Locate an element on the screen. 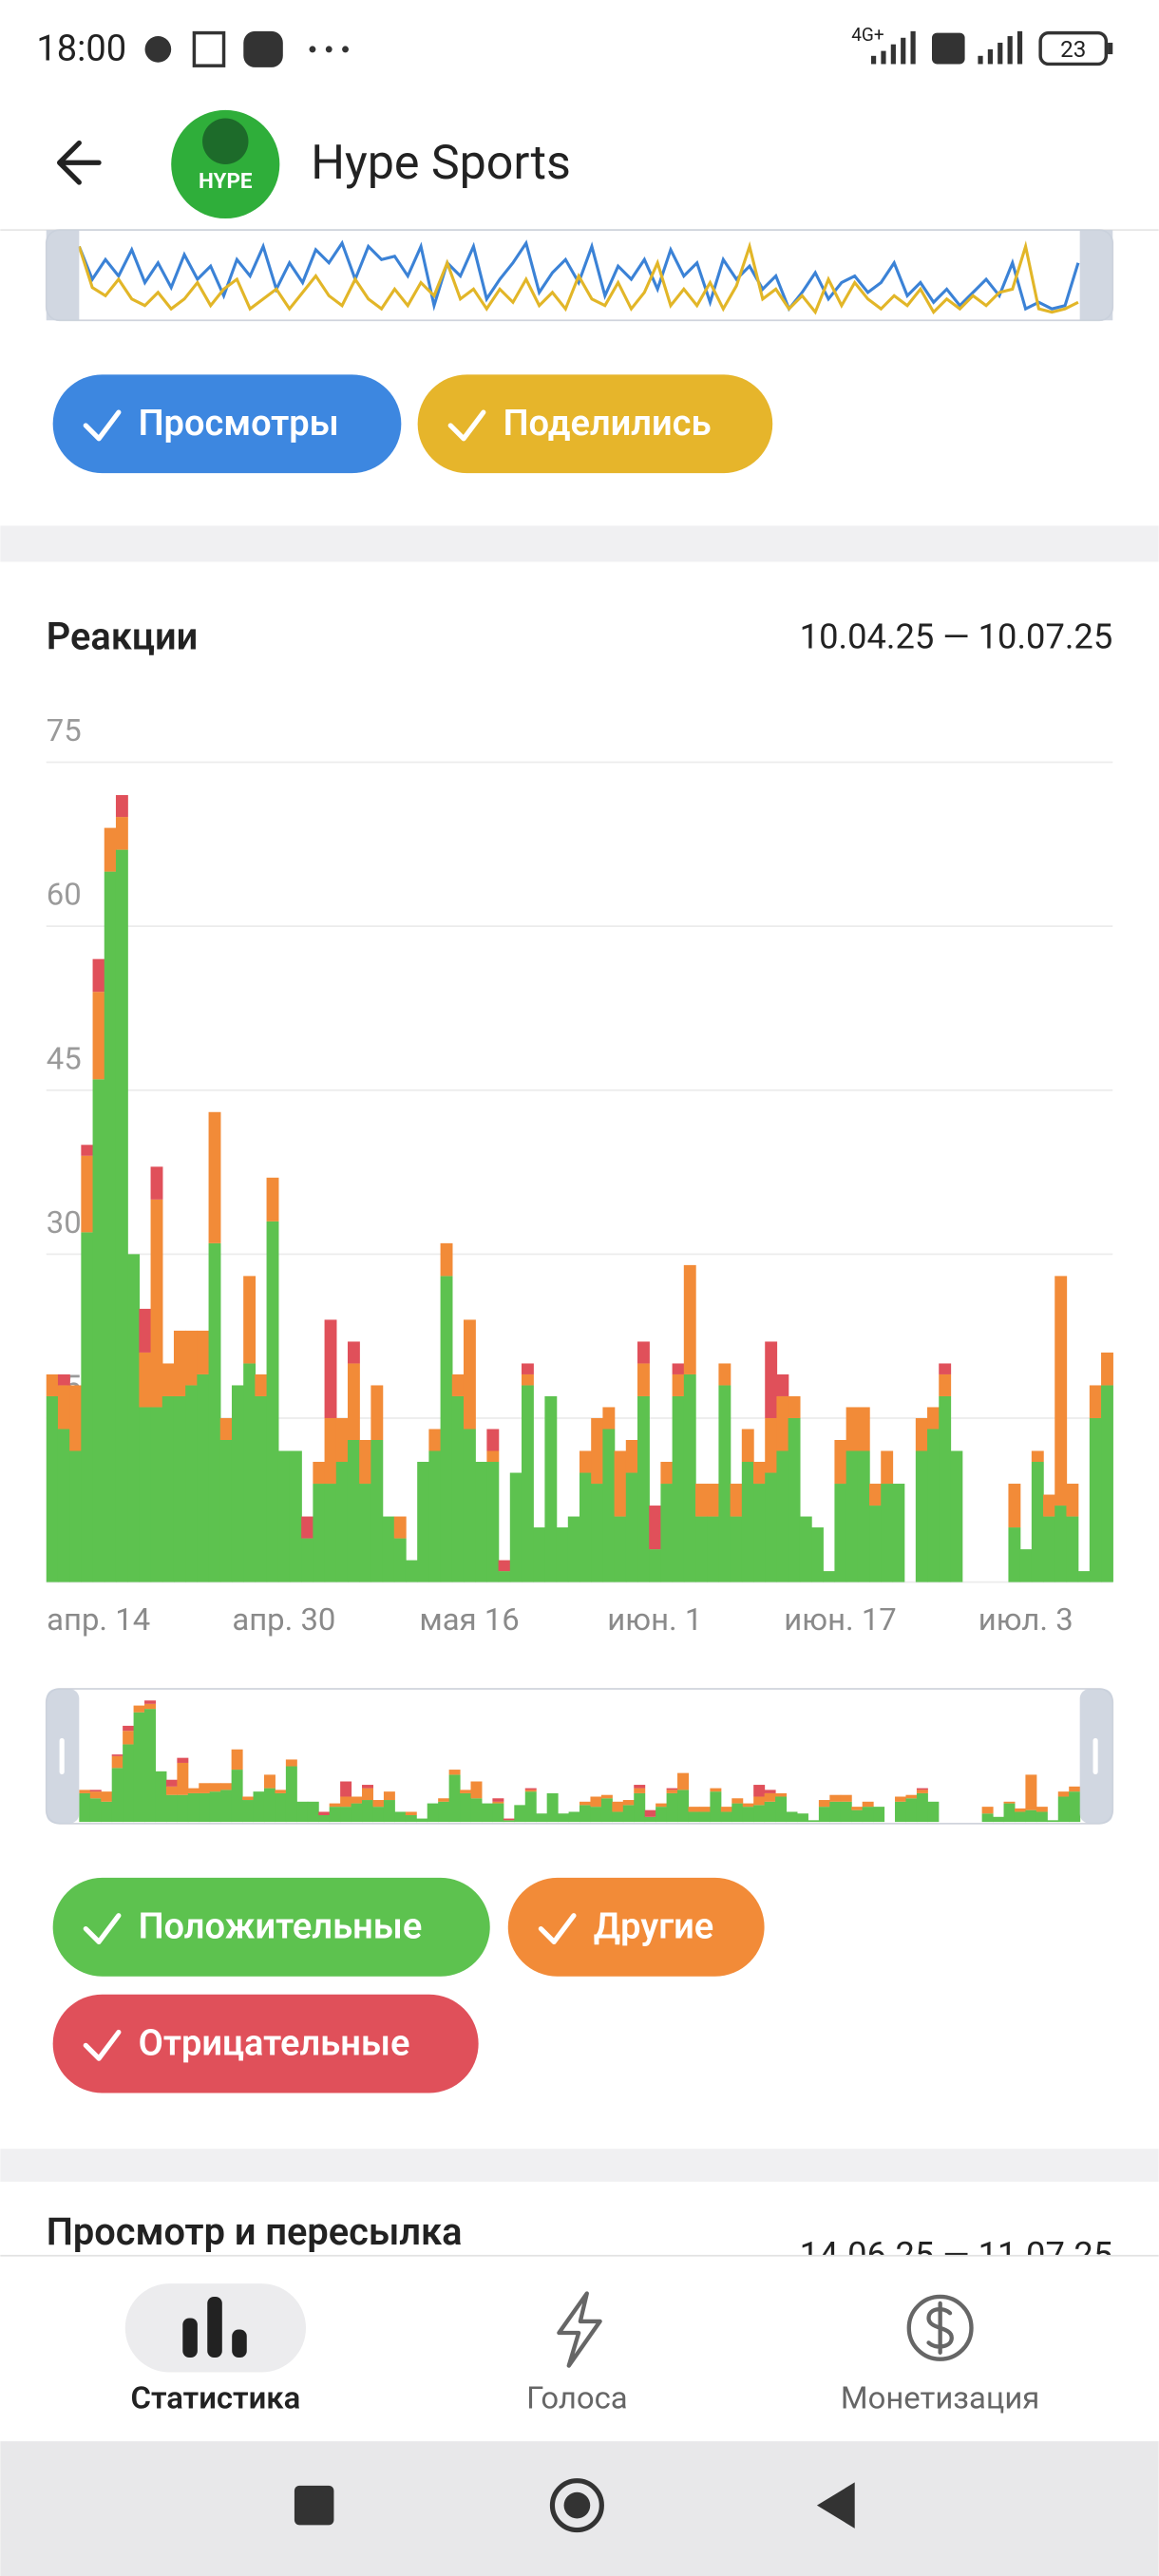 This screenshot has width=1159, height=2576. section-separator is located at coordinates (579, 543).